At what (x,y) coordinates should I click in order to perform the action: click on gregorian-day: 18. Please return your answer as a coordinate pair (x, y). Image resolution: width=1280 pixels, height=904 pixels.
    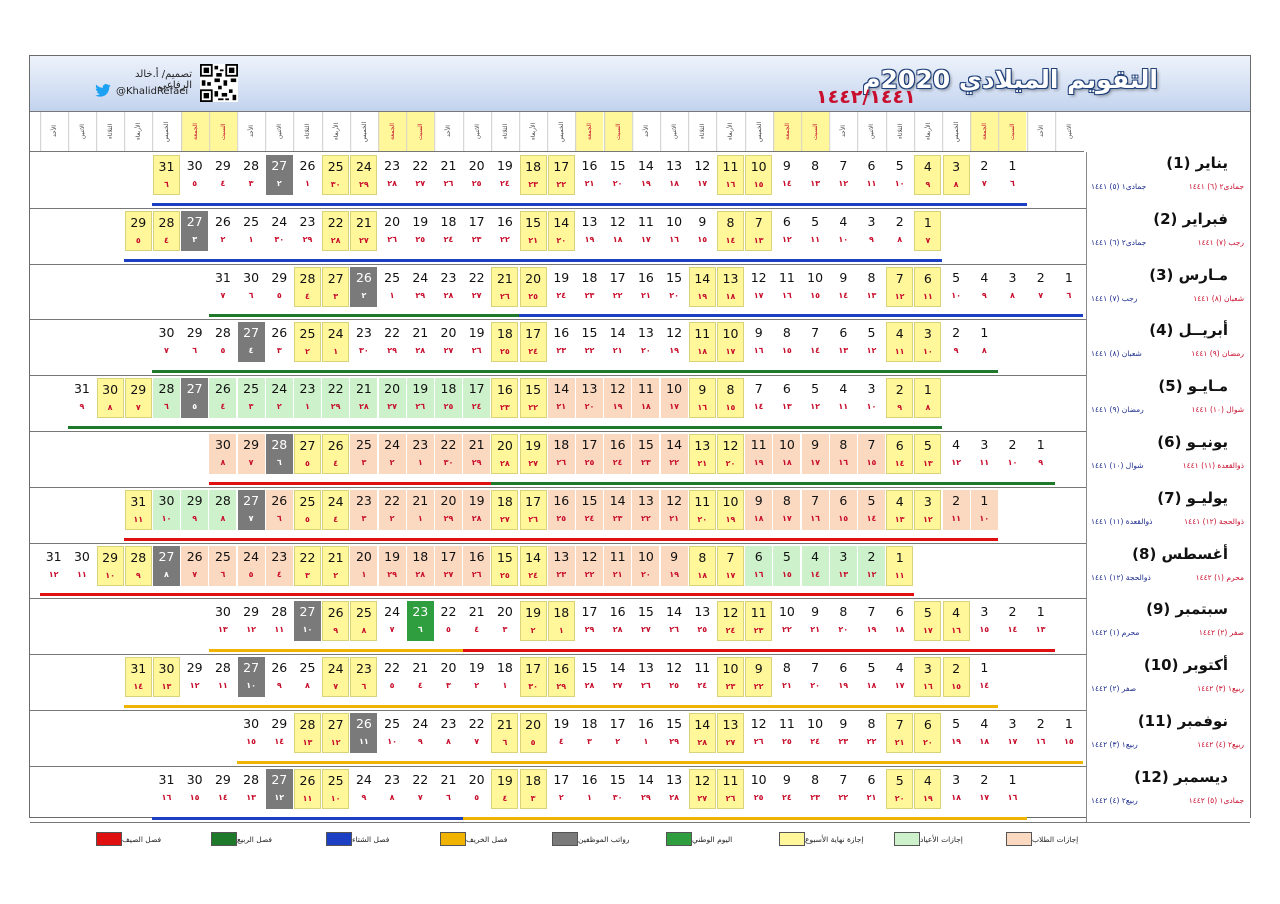
    Looking at the image, I should click on (533, 166).